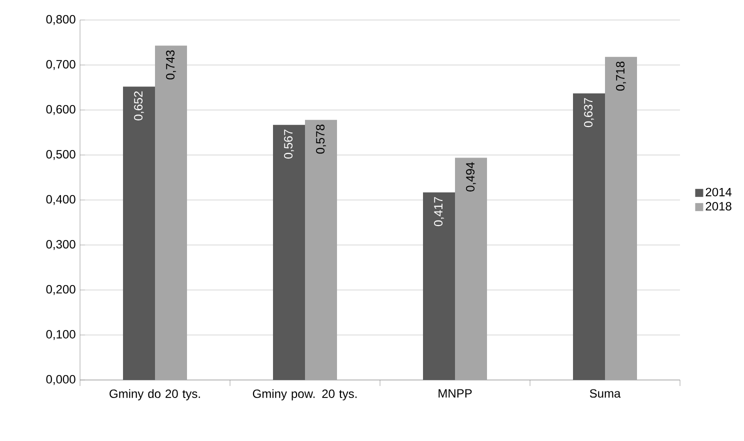 The height and width of the screenshot is (441, 744). Describe the element at coordinates (439, 211) in the screenshot. I see `data-label: 0,417` at that location.